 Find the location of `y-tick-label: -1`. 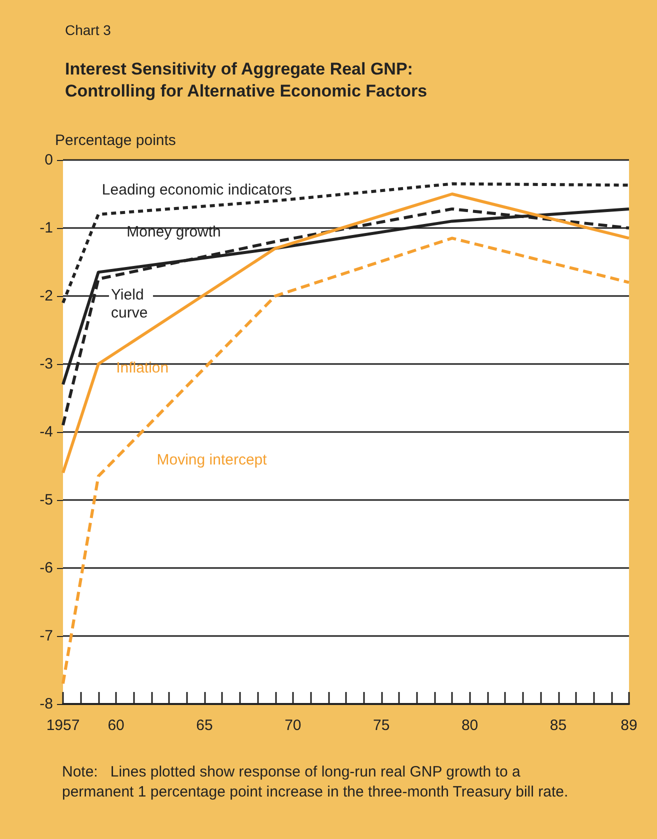

y-tick-label: -1 is located at coordinates (46, 228).